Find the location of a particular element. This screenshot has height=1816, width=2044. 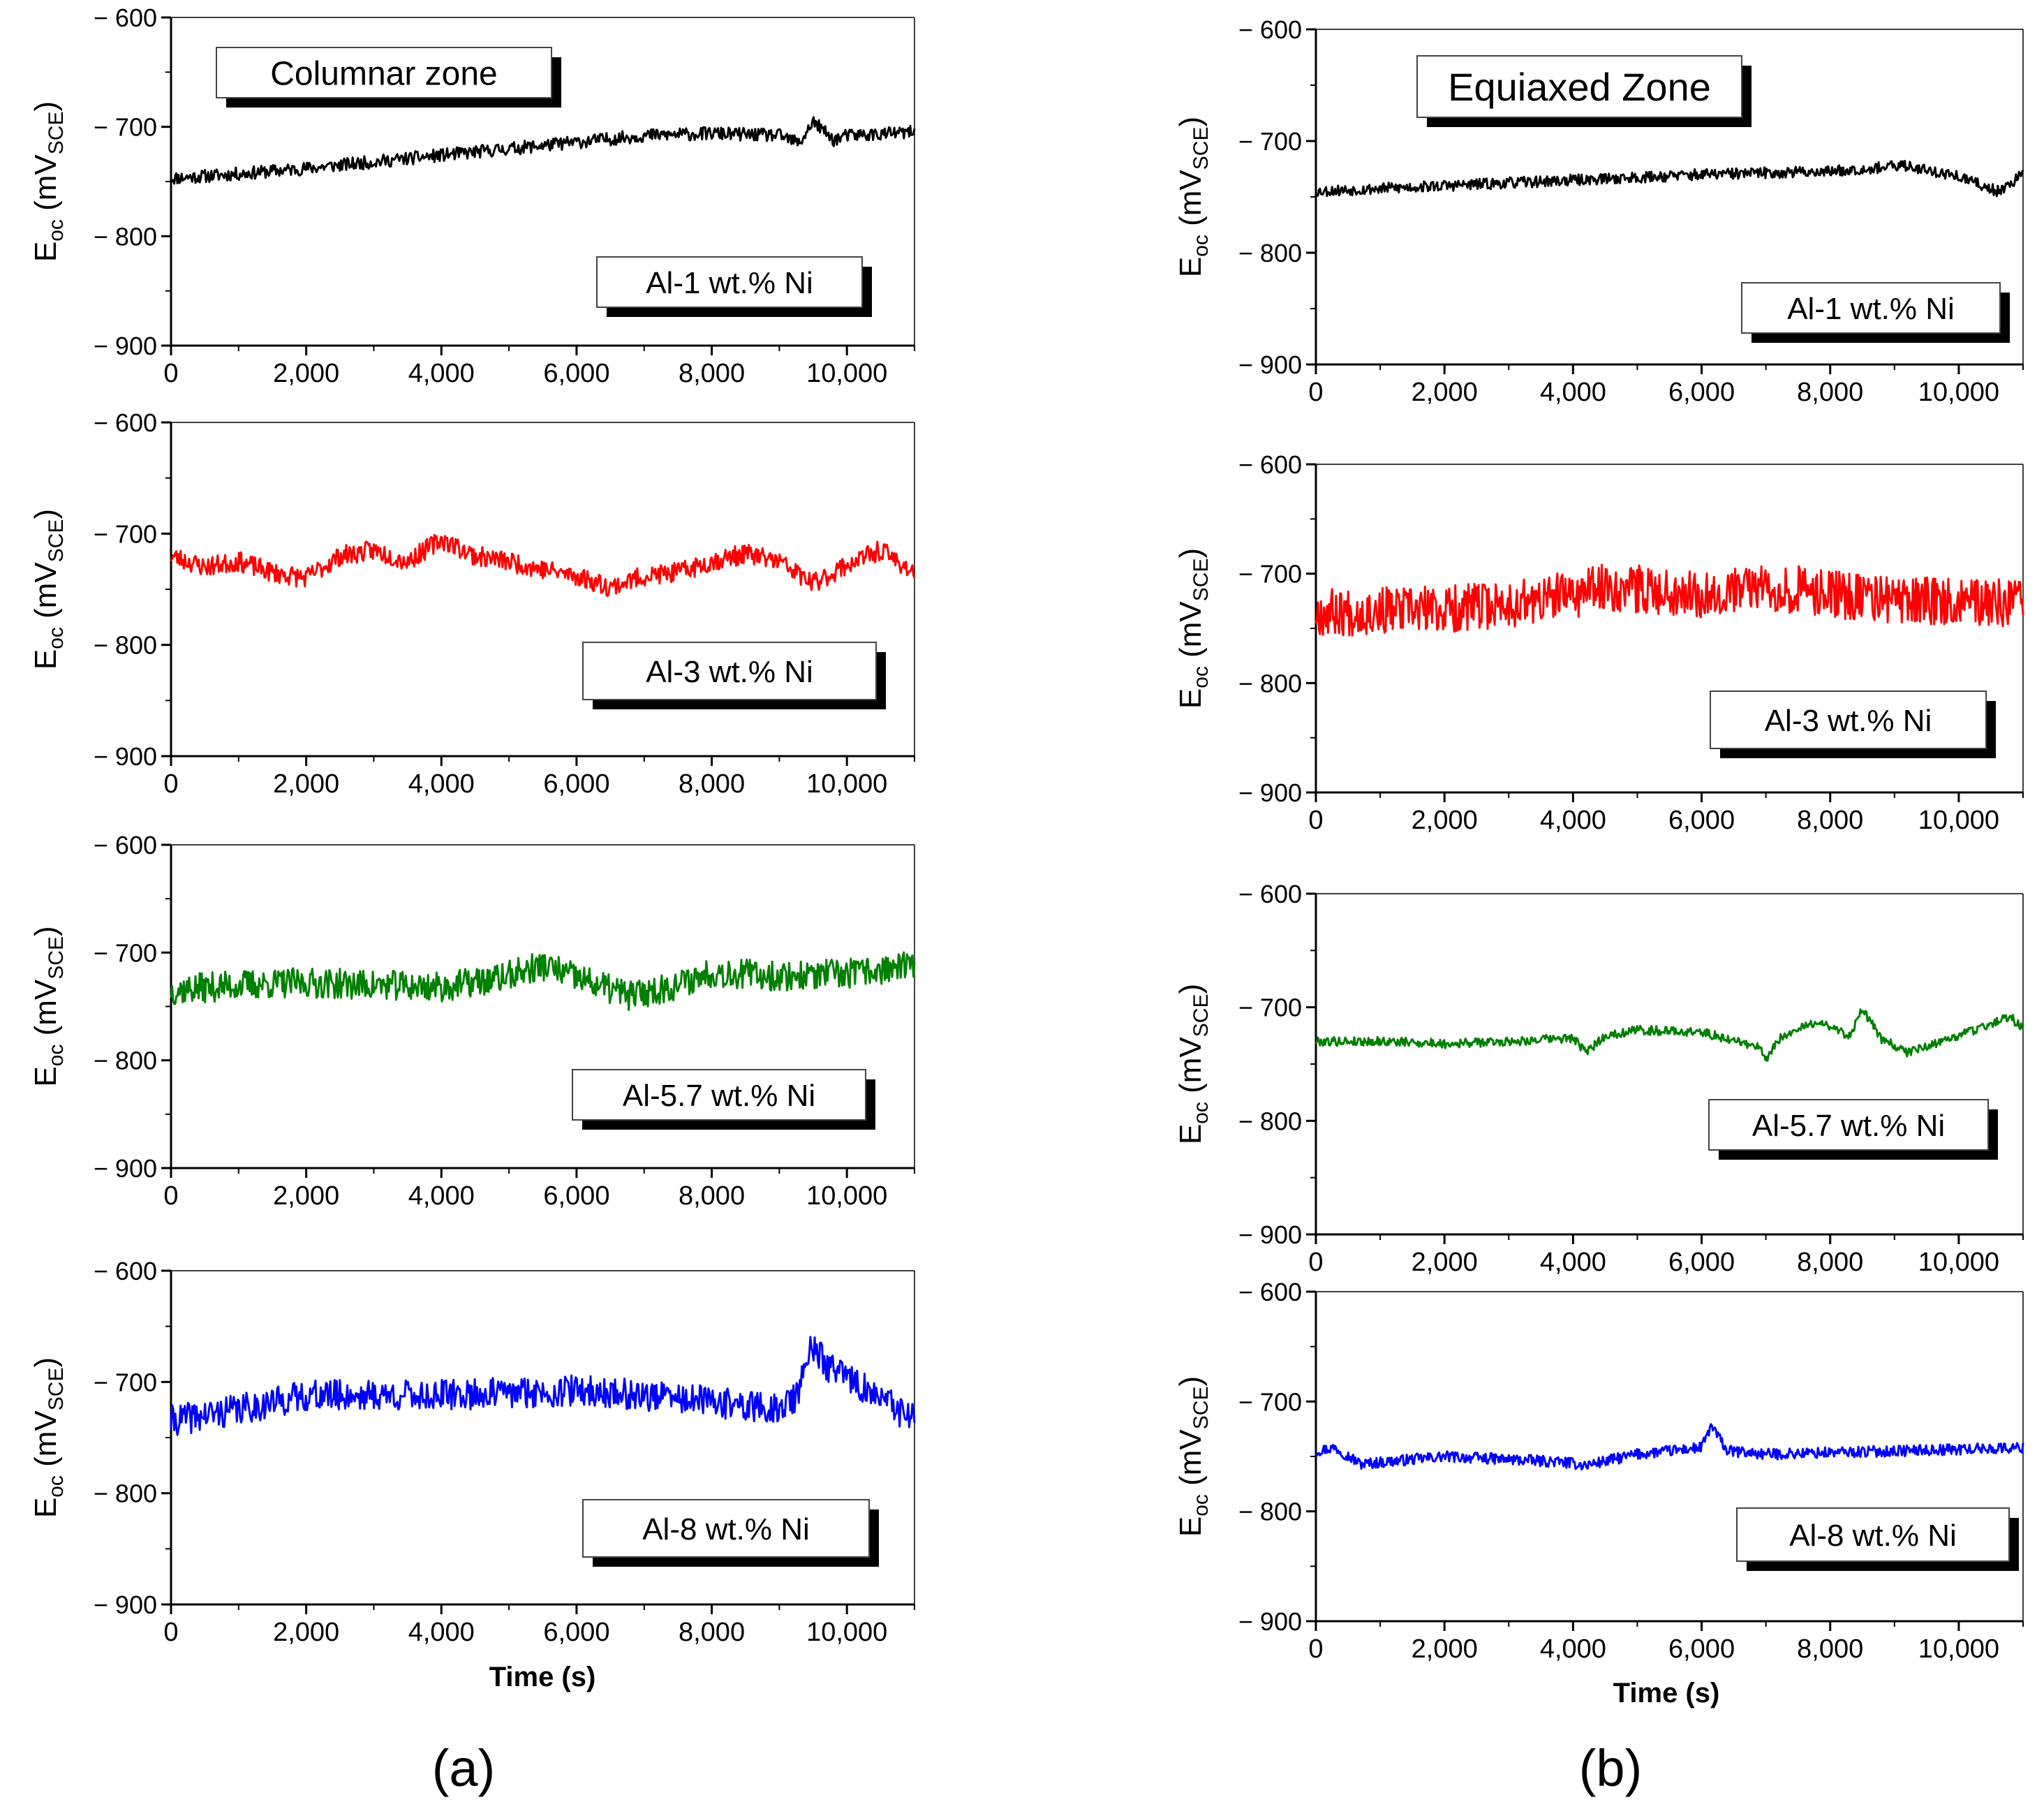

zone-label-b-box is located at coordinates (1579, 86).